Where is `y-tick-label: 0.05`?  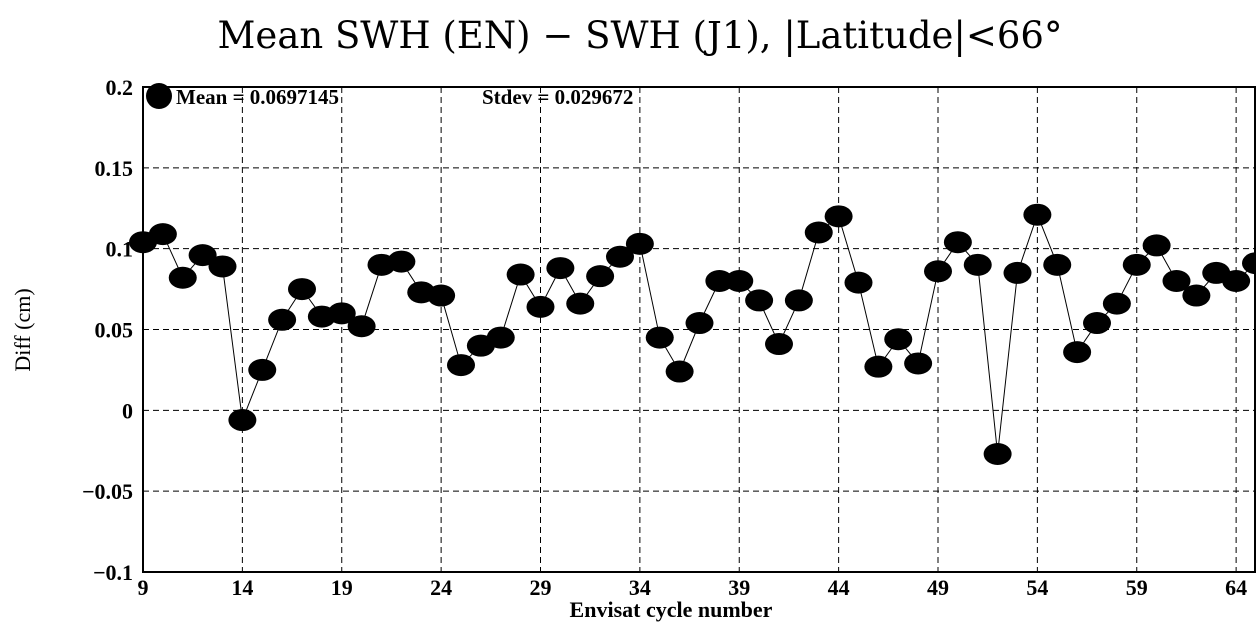
y-tick-label: 0.05 is located at coordinates (114, 330).